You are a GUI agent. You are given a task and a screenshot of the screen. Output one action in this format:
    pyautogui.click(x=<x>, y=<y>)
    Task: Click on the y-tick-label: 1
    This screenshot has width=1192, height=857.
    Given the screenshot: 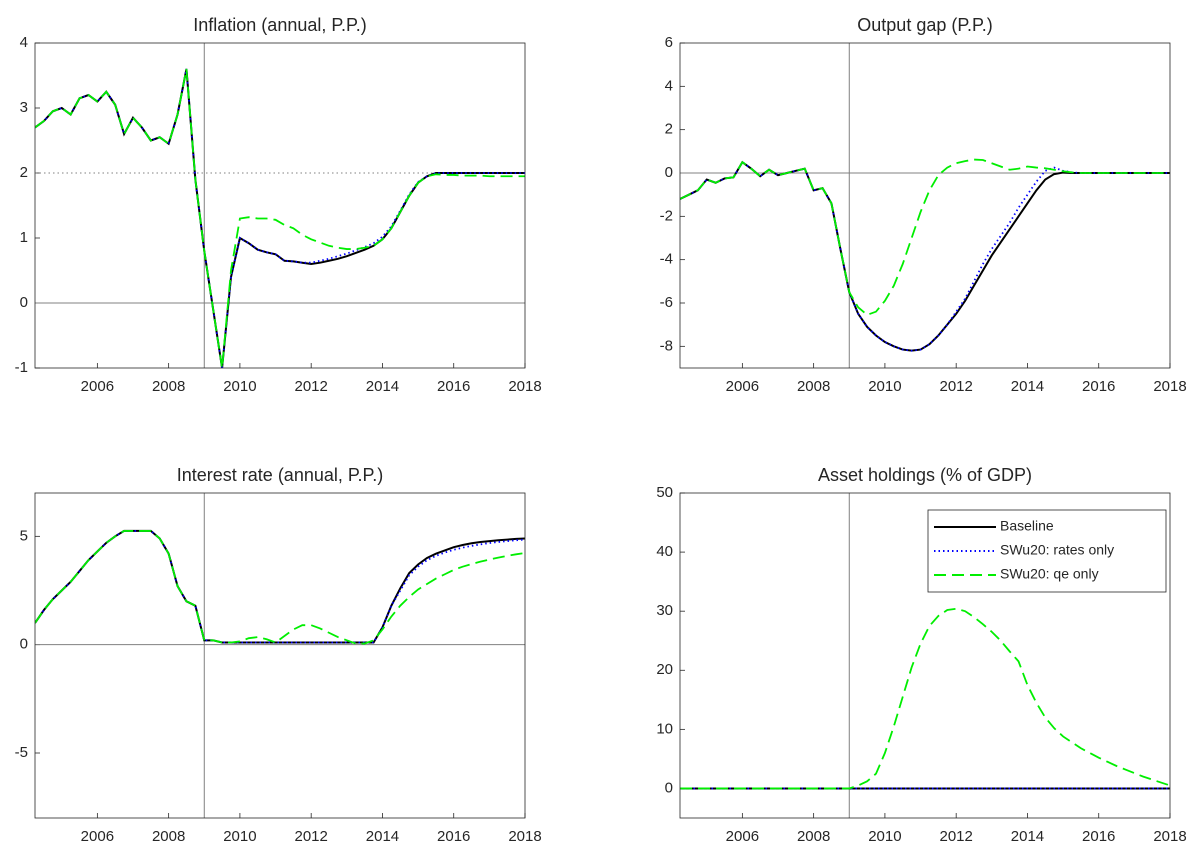 What is the action you would take?
    pyautogui.click(x=24, y=237)
    